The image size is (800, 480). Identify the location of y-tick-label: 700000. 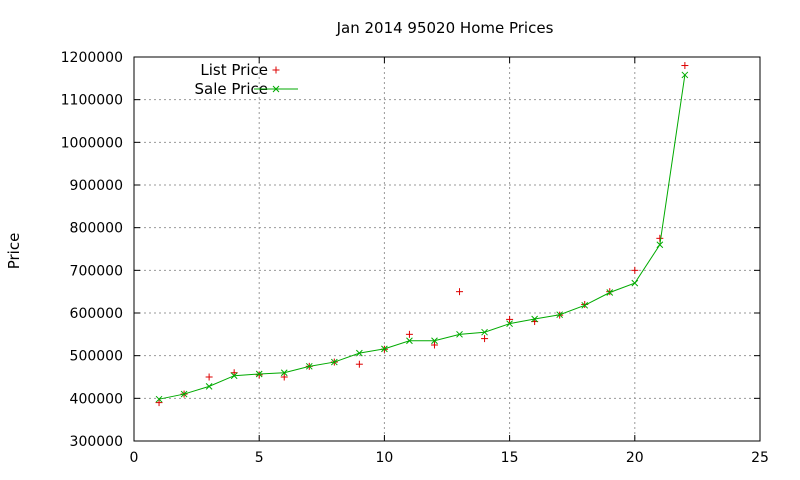
(96, 271).